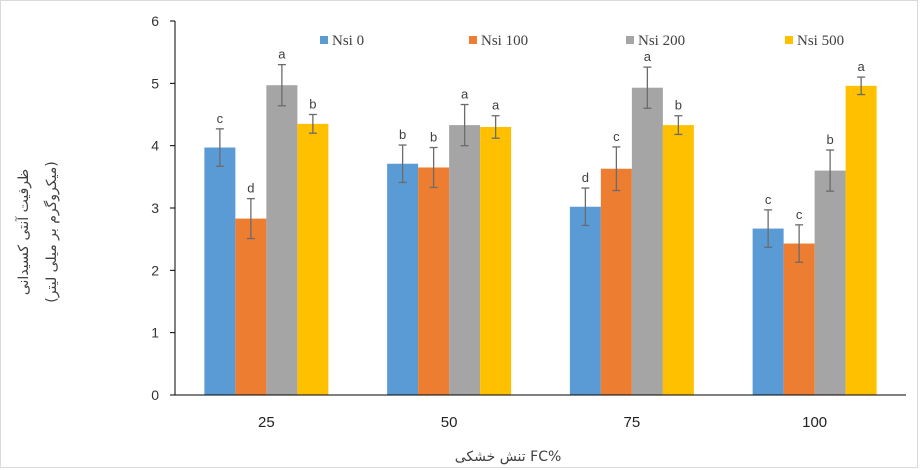  Describe the element at coordinates (661, 41) in the screenshot. I see `legend-label: Nsi 200` at that location.